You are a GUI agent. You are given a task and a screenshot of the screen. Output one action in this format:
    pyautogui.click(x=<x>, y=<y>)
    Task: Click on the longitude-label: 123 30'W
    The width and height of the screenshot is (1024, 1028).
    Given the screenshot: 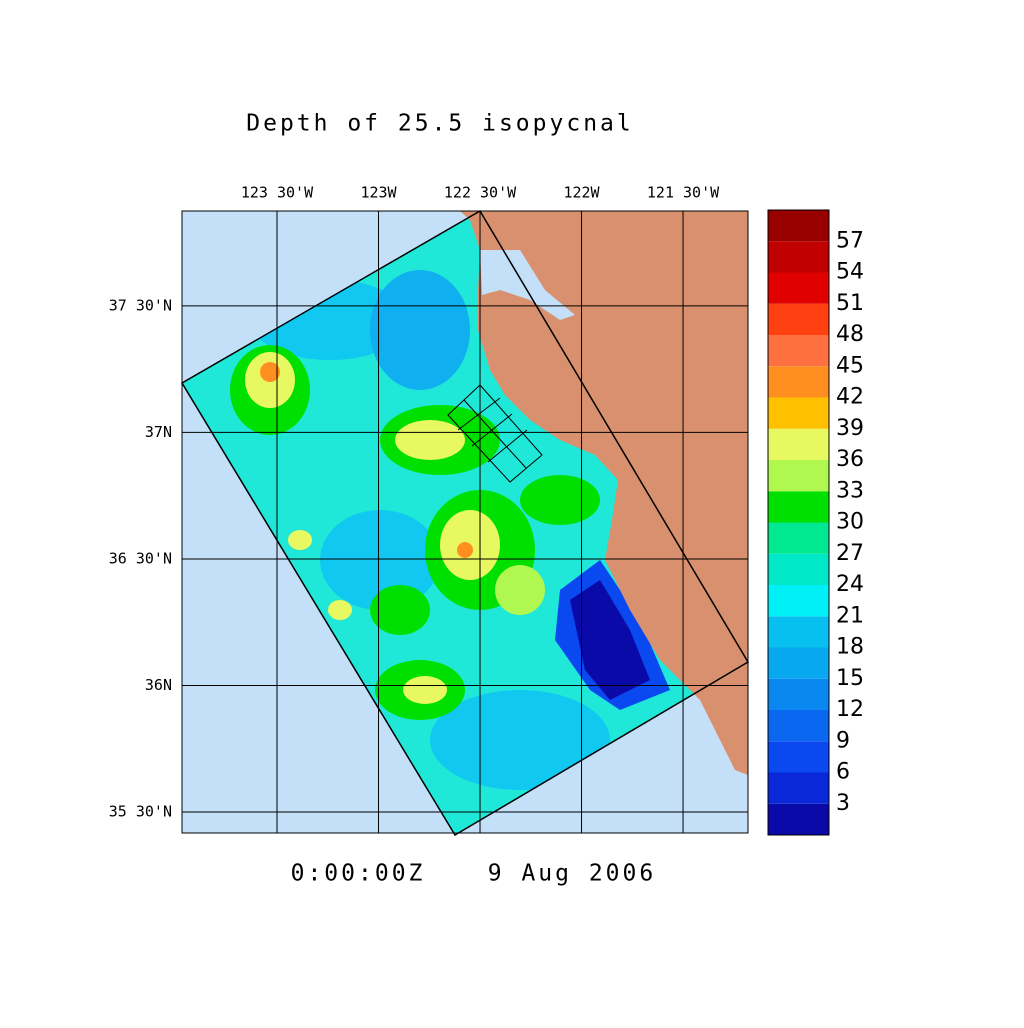 What is the action you would take?
    pyautogui.click(x=277, y=193)
    